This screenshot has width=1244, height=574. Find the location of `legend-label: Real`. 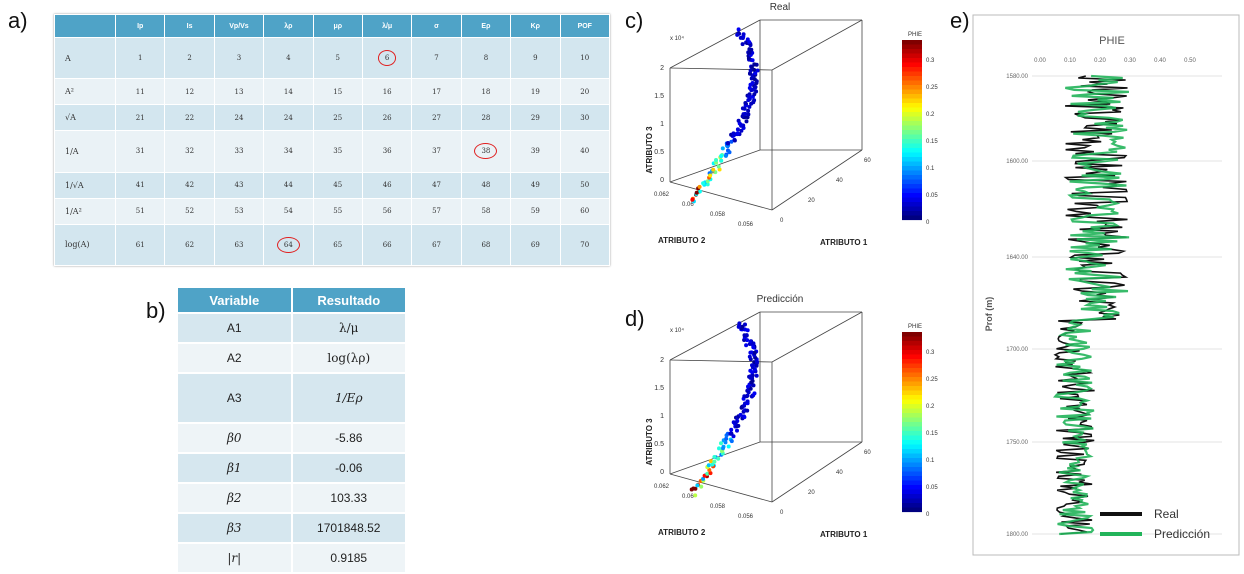

legend-label: Real is located at coordinates (1166, 514).